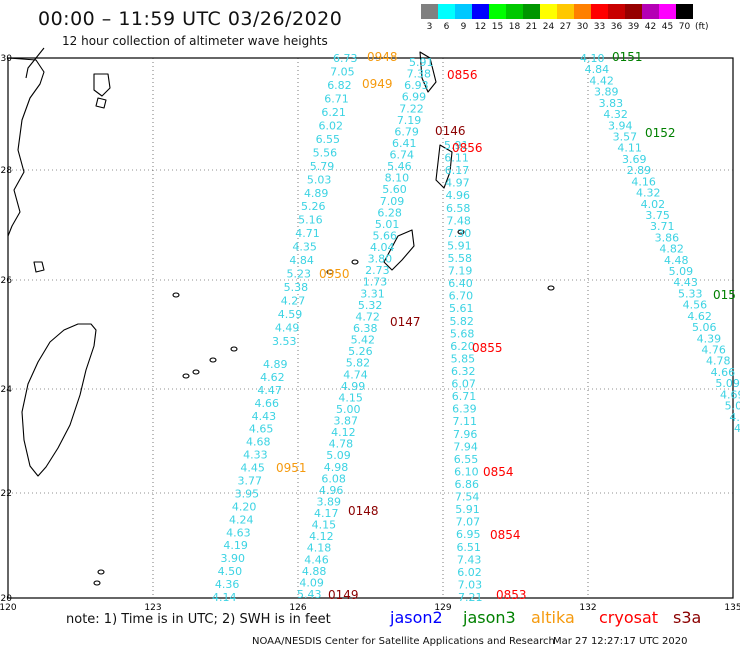 The image size is (740, 650). Describe the element at coordinates (676, 260) in the screenshot. I see `wave-height-value-jason3: 4.48` at that location.